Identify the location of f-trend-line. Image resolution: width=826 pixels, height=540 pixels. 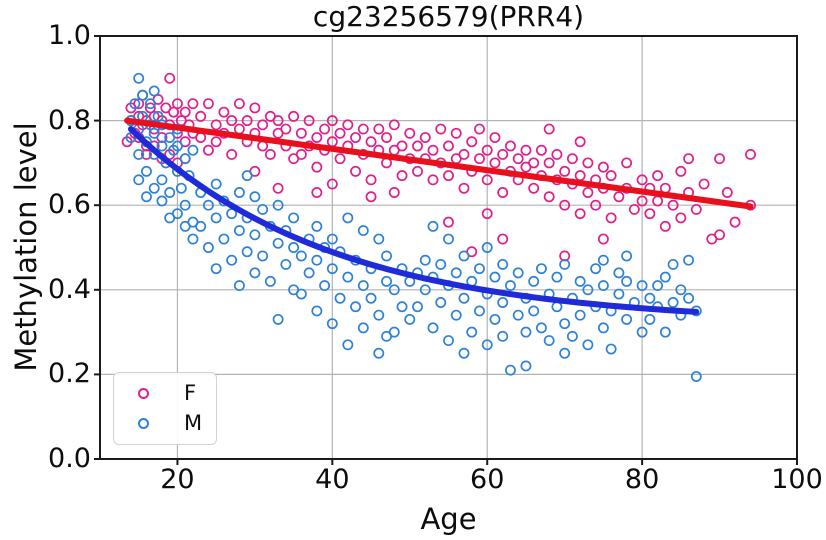
(439, 163).